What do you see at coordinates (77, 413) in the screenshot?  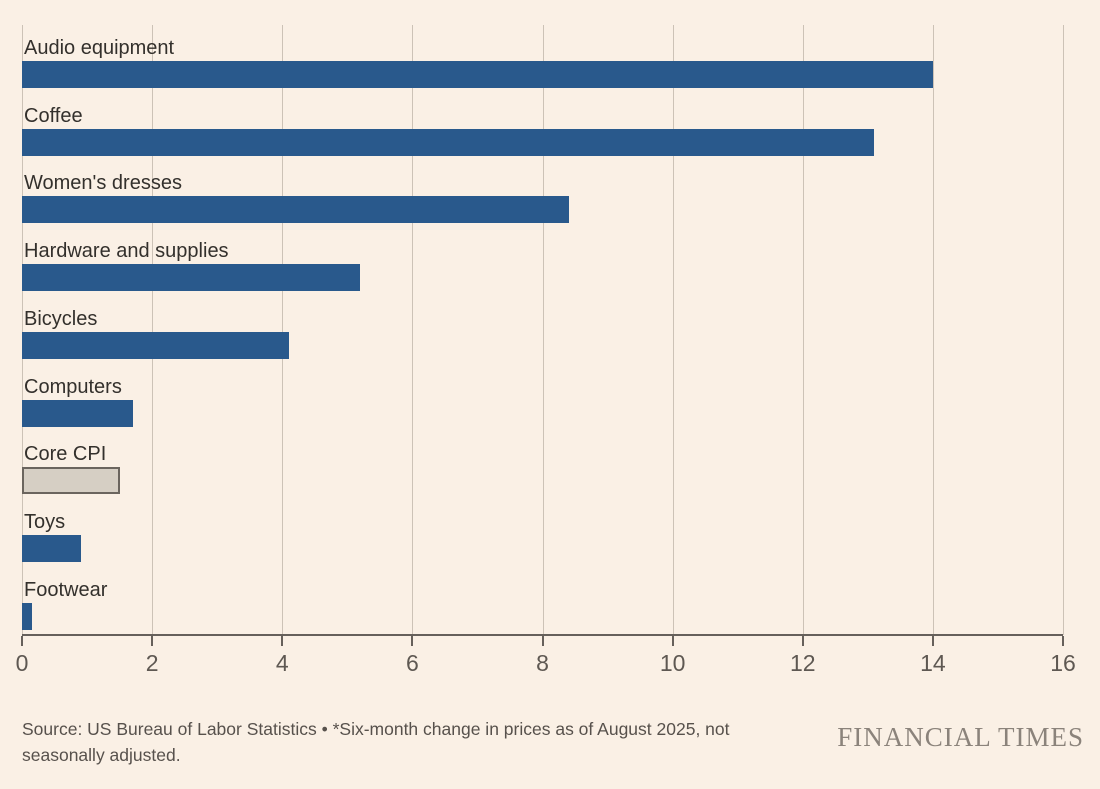 I see `bar-computers` at bounding box center [77, 413].